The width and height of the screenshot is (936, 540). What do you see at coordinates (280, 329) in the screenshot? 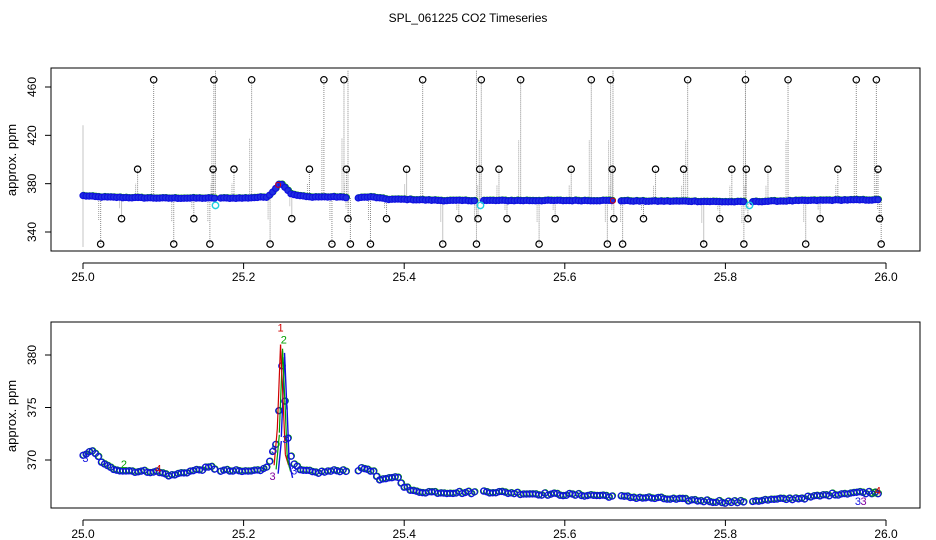
I see `series-number-label: 1` at bounding box center [280, 329].